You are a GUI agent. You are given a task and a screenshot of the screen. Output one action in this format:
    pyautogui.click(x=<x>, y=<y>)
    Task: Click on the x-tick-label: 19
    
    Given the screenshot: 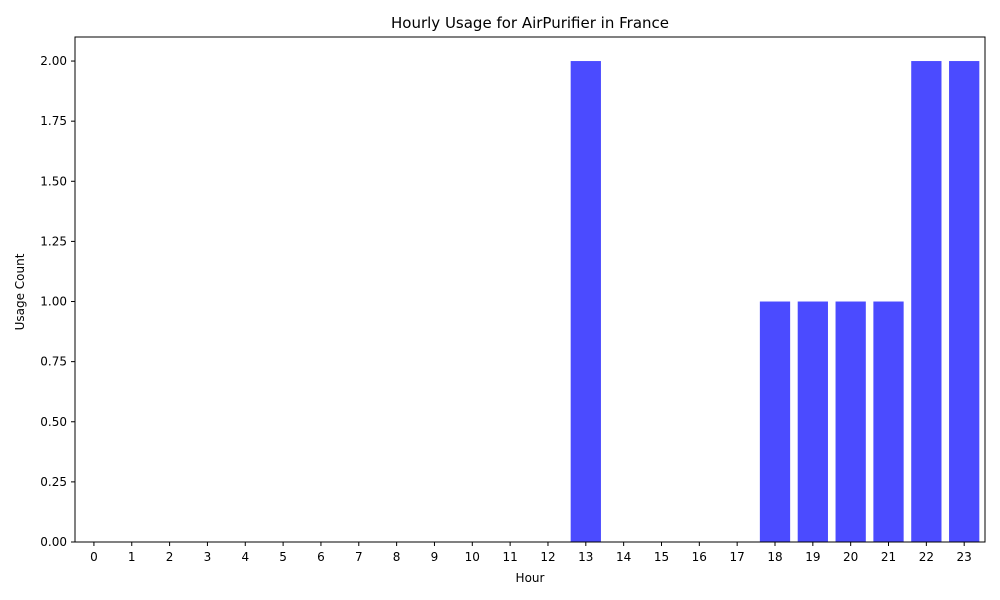 What is the action you would take?
    pyautogui.click(x=812, y=557)
    